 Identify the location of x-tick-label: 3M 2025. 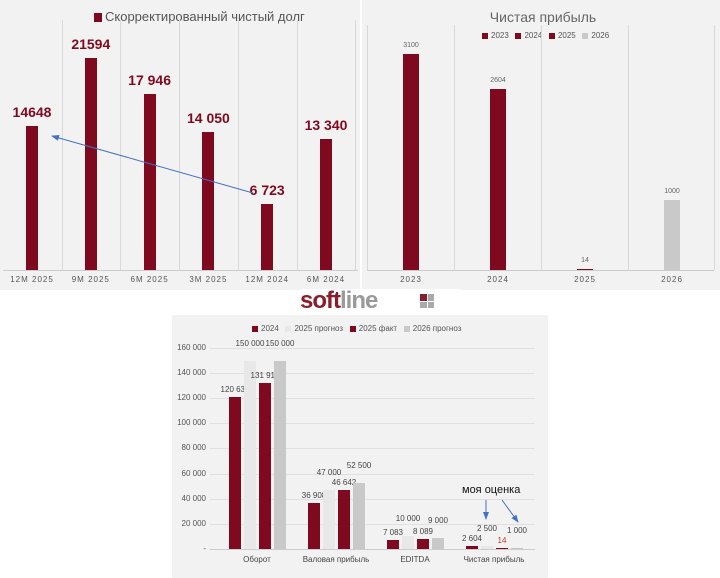
(208, 279).